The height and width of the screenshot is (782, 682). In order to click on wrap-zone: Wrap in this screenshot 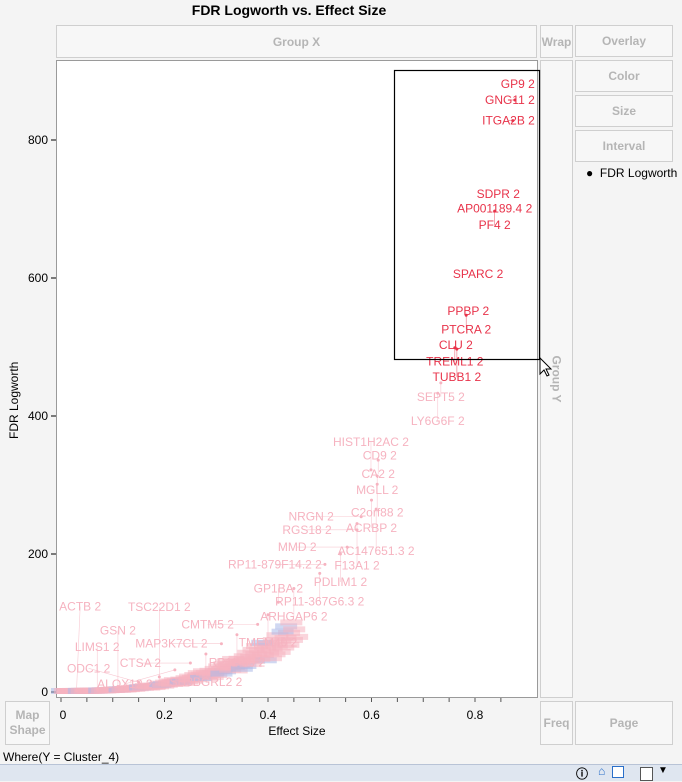, I will do `click(556, 41)`.